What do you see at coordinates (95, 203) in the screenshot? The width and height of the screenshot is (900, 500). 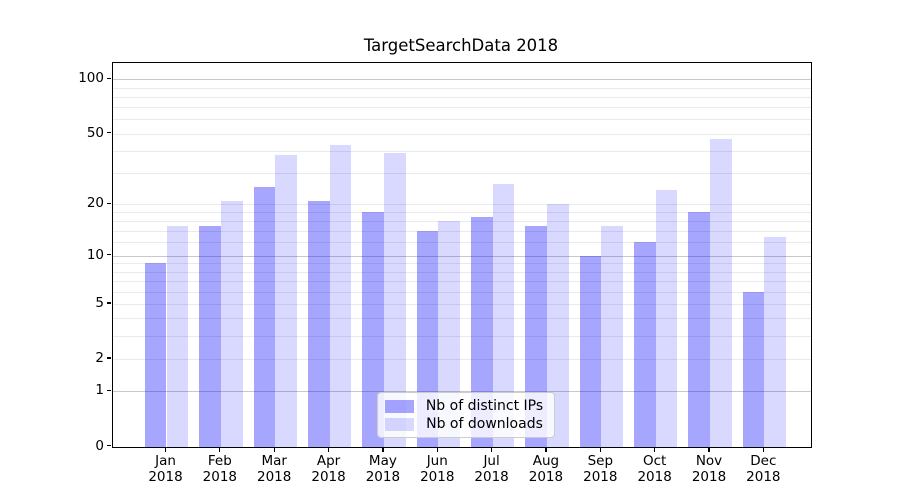 I see `y-tick-label: 20` at bounding box center [95, 203].